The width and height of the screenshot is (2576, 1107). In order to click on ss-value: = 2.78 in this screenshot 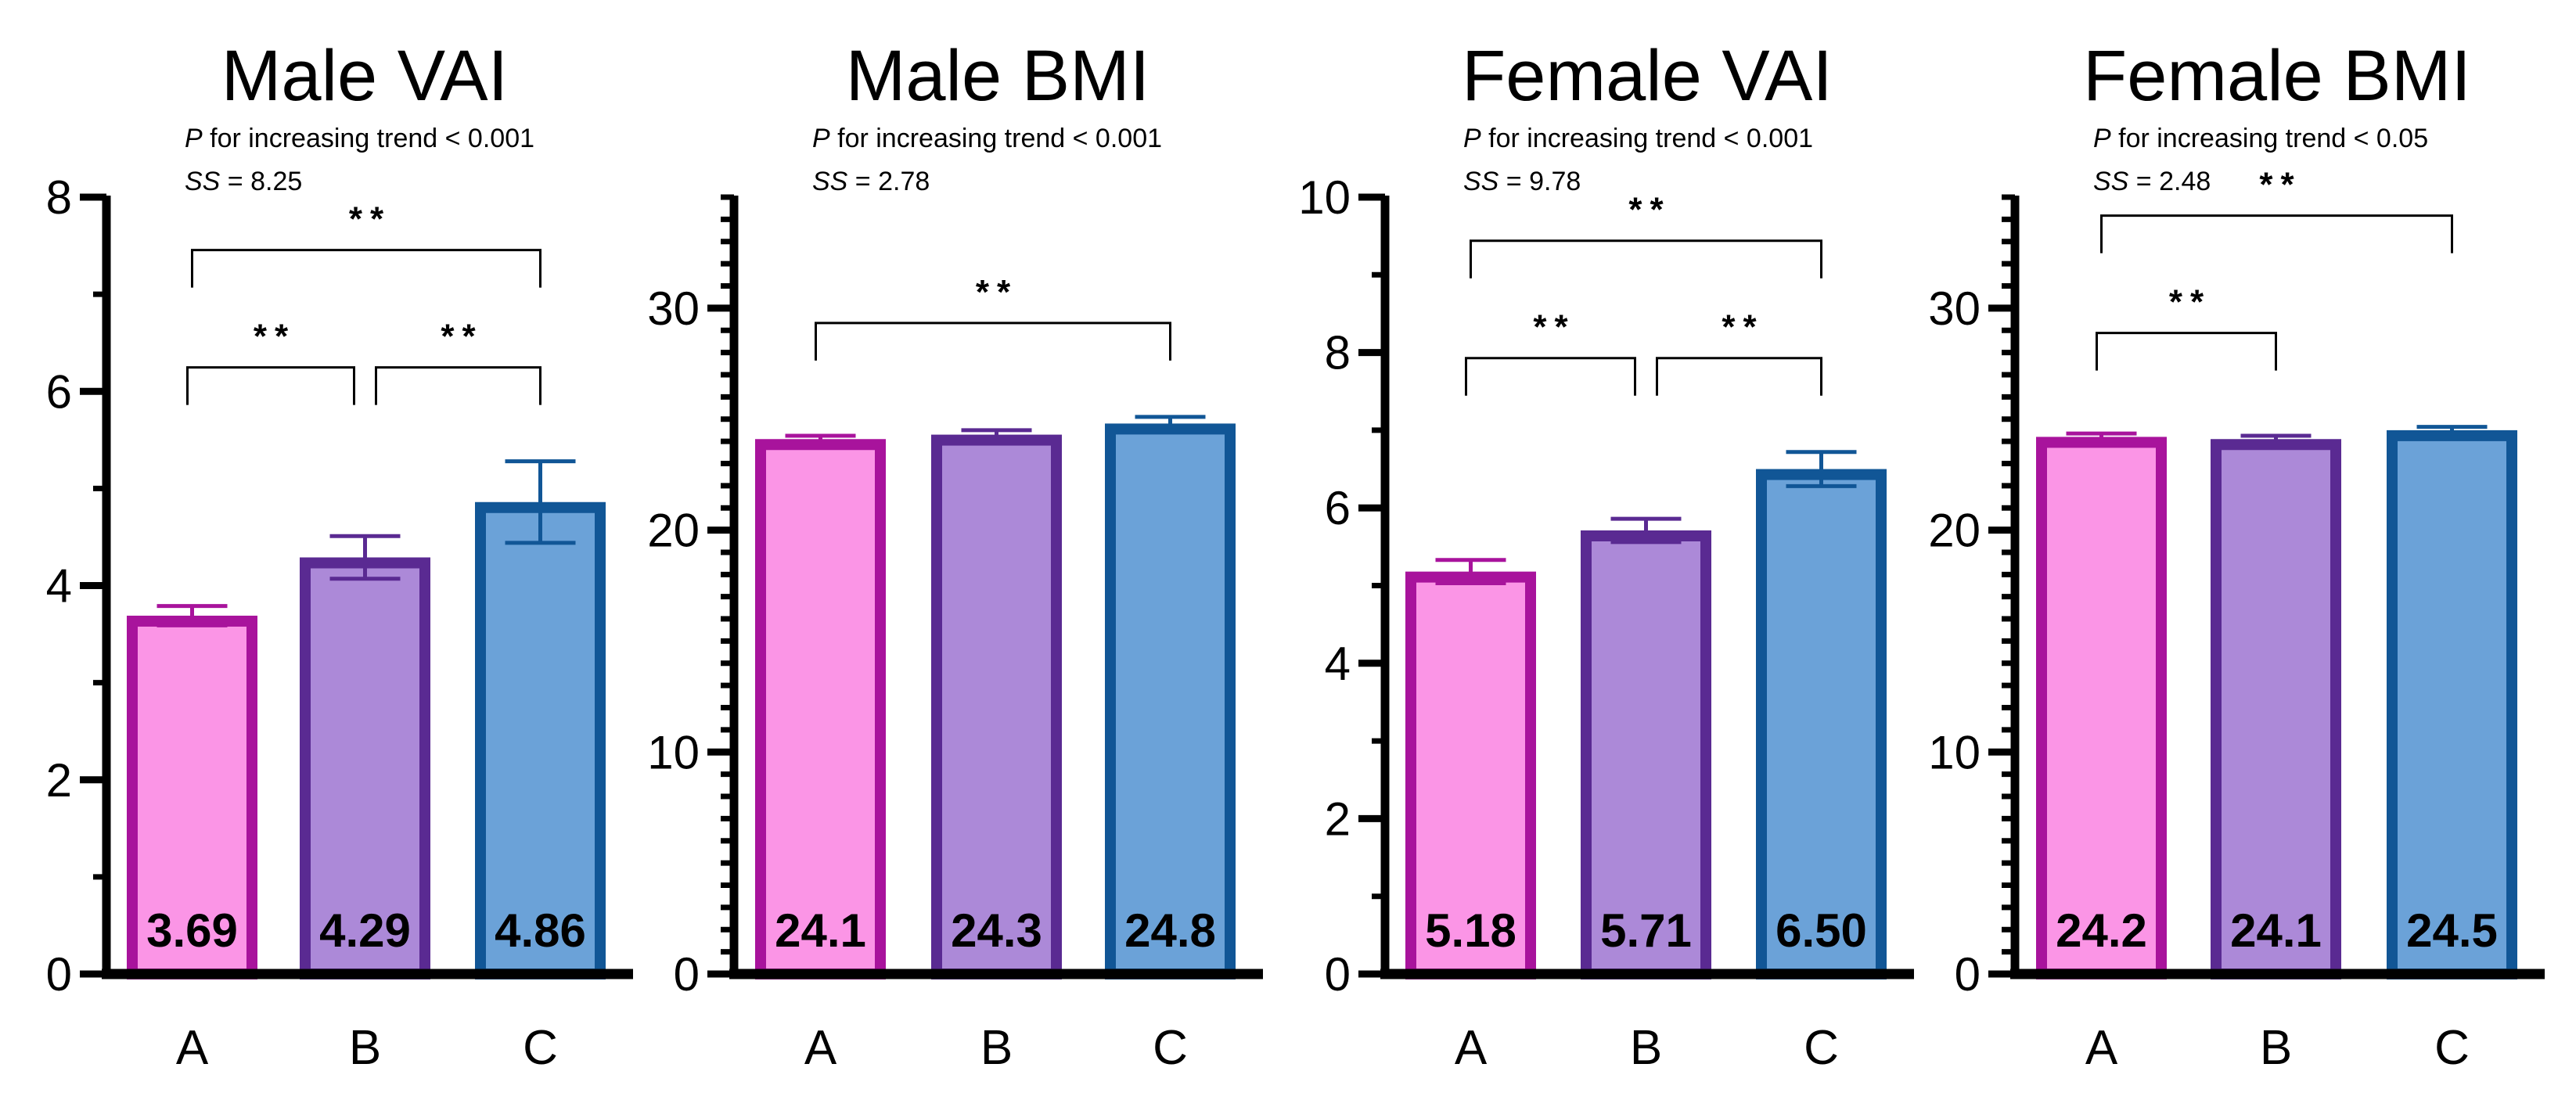, I will do `click(889, 182)`.